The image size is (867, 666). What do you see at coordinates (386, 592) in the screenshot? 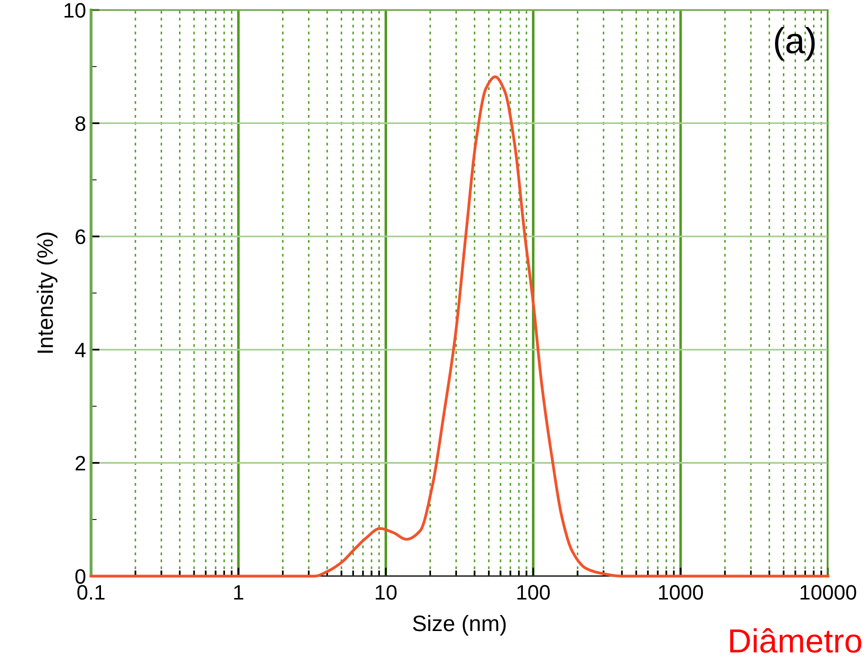
I see `x-tick-label: 10` at bounding box center [386, 592].